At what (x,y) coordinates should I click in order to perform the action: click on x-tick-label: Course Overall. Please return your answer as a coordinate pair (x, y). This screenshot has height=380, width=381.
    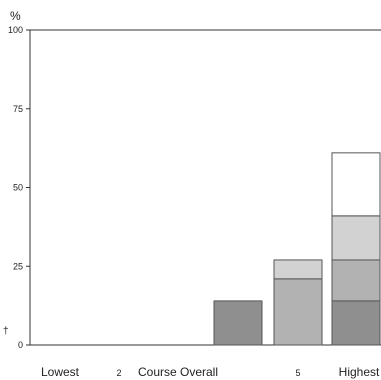
    Looking at the image, I should click on (178, 372).